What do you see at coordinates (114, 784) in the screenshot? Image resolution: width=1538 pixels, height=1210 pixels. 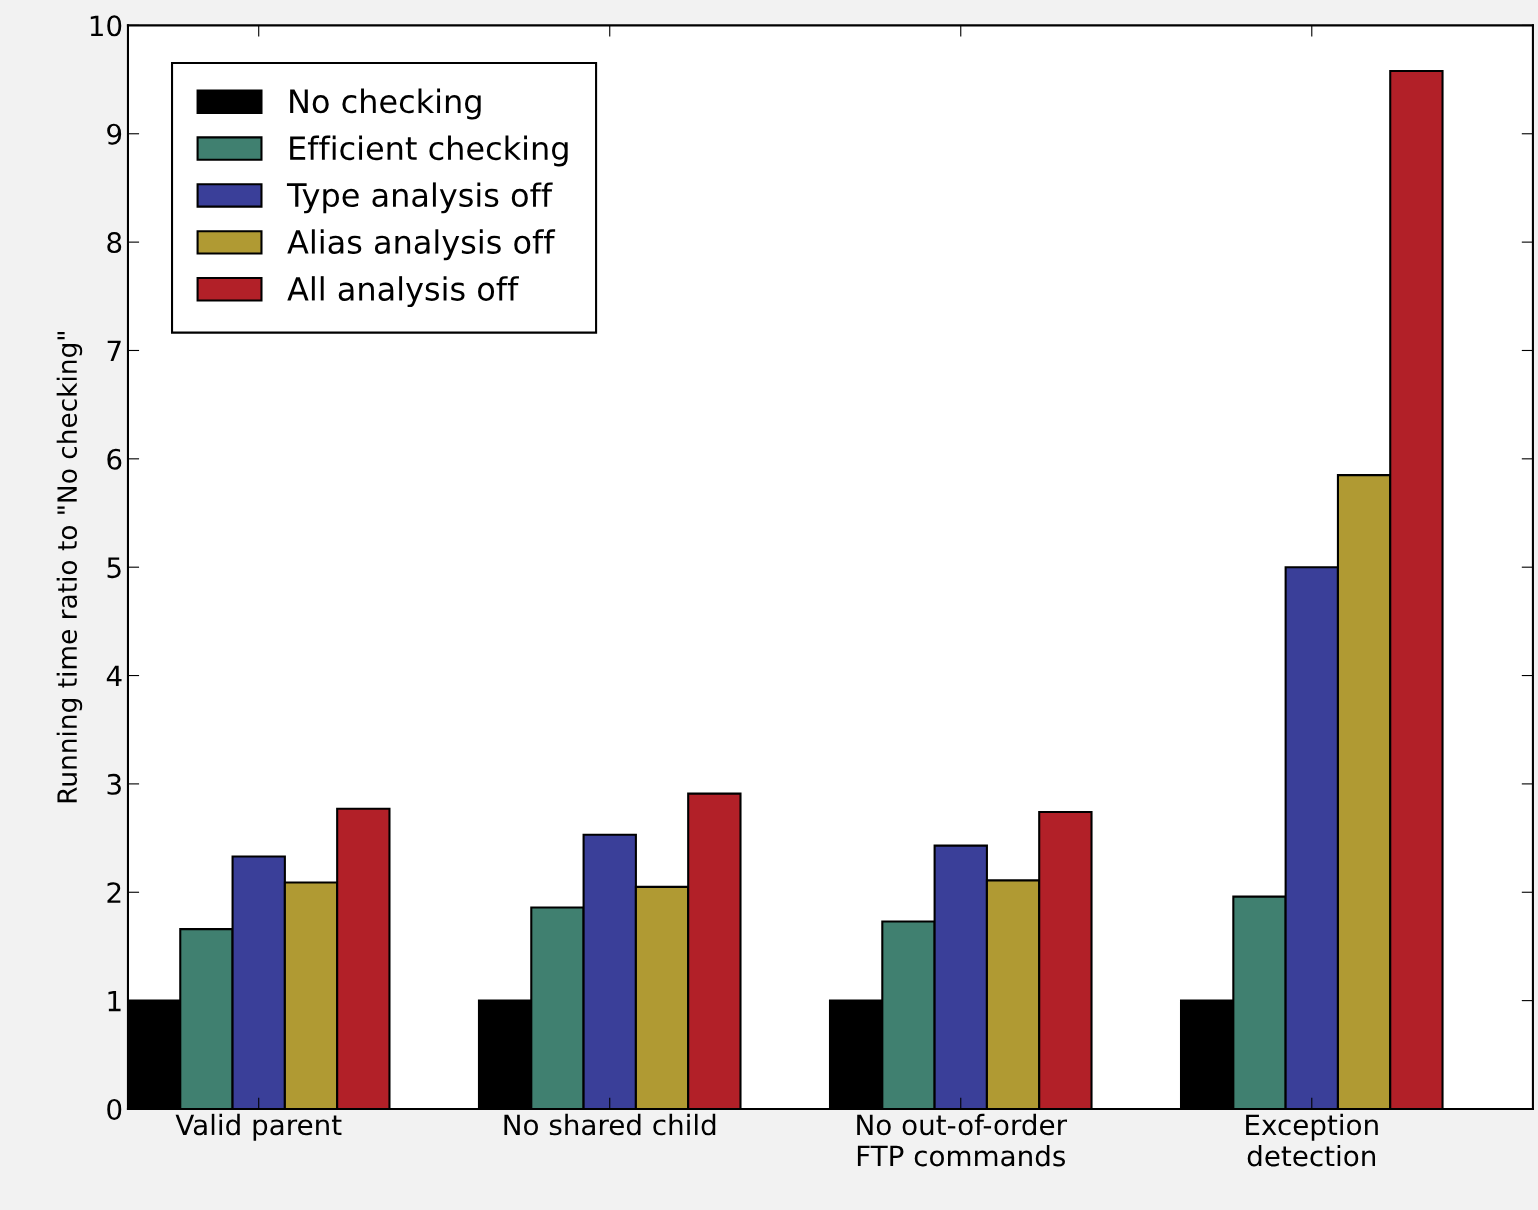 I see `y-tick-label: 3` at bounding box center [114, 784].